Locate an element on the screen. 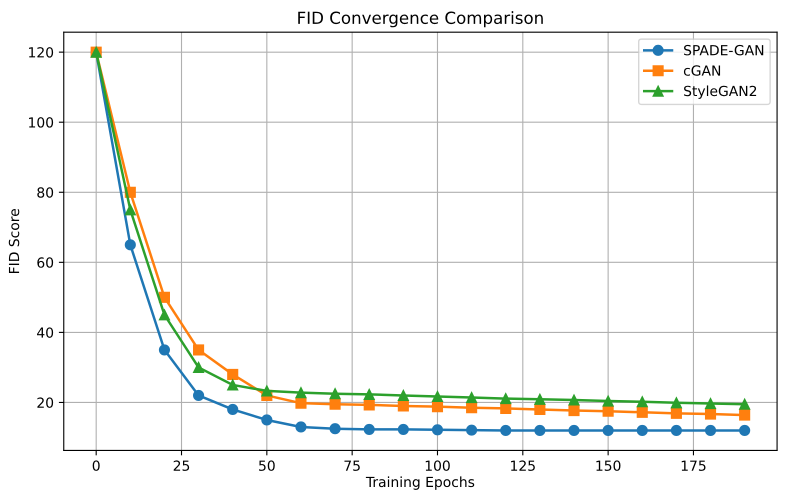 The image size is (797, 495). x-tick-label: 0 is located at coordinates (96, 465).